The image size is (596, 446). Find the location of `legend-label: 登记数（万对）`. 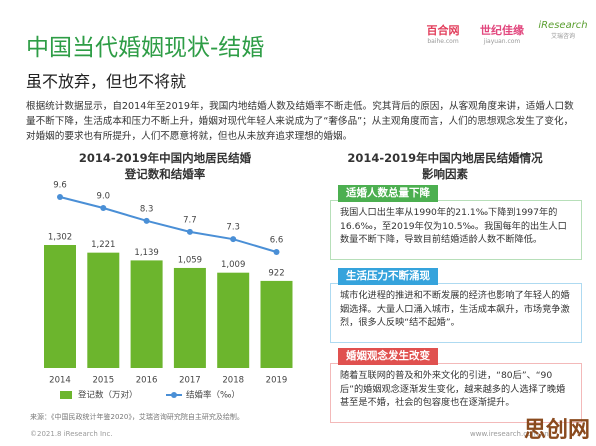

legend-label: 登记数（万对） is located at coordinates (108, 395).